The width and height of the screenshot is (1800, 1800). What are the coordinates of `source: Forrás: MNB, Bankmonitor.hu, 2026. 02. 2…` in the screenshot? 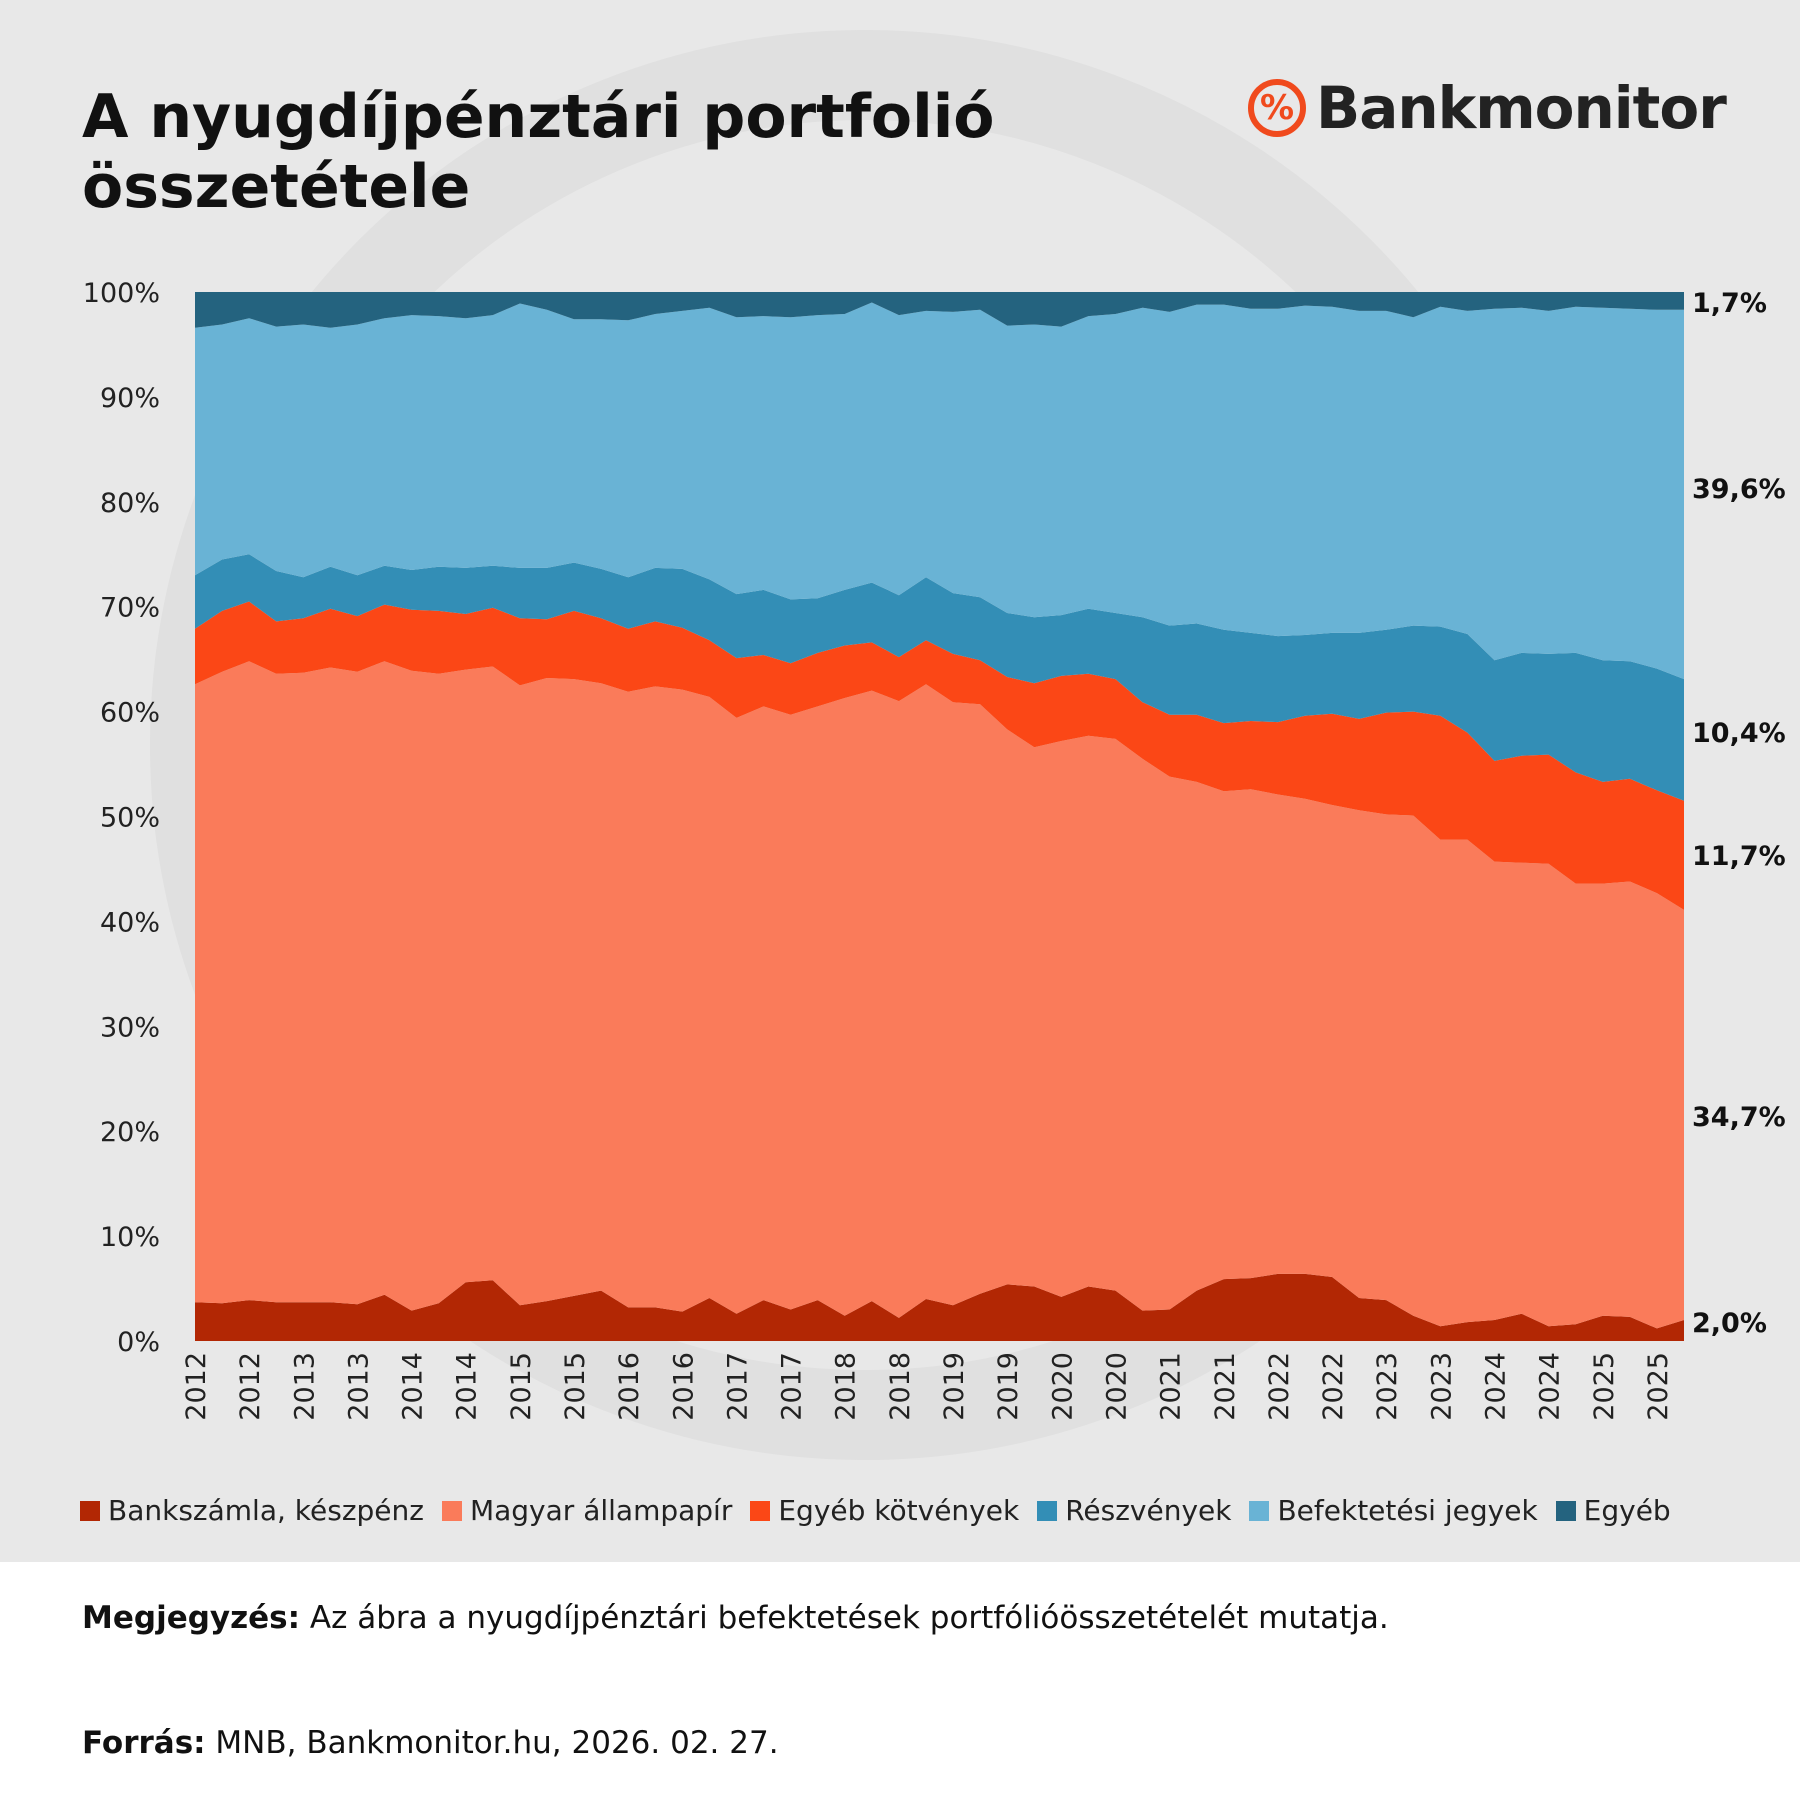 It's located at (430, 1743).